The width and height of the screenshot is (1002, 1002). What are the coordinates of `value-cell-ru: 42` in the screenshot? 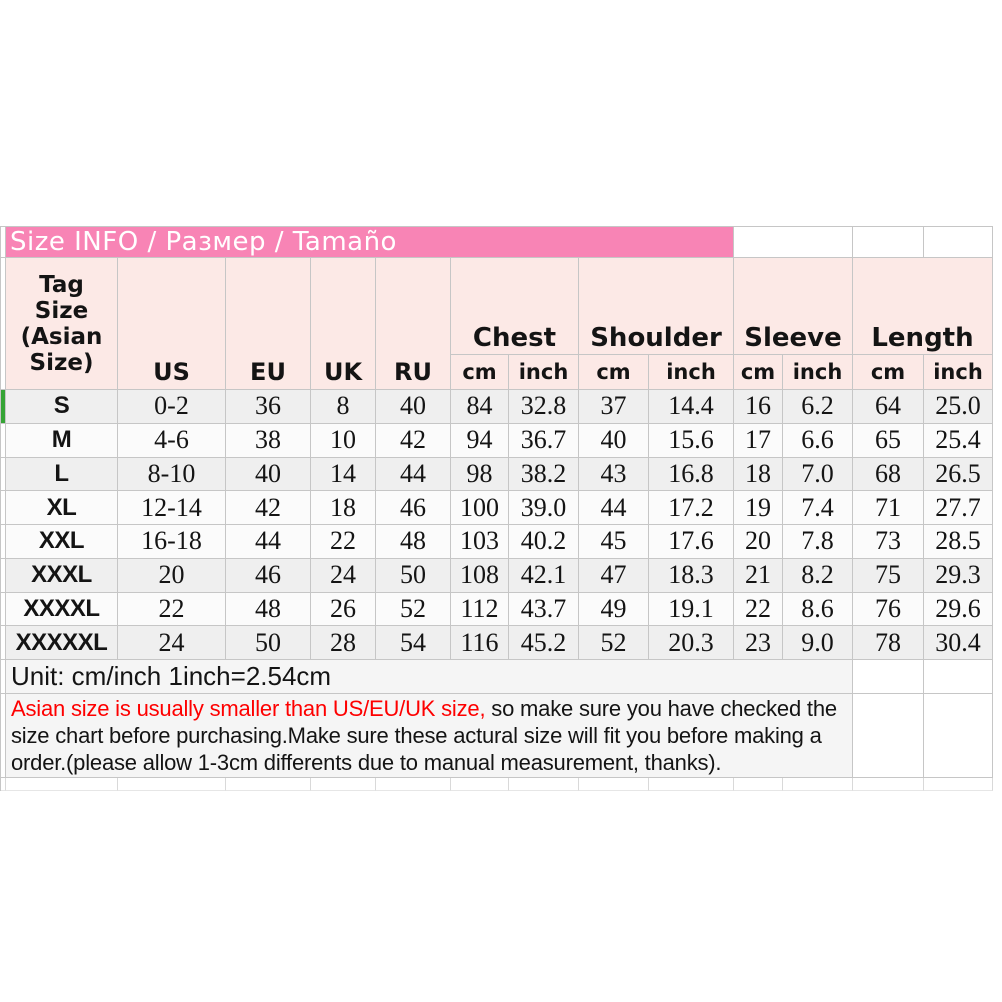 It's located at (413, 440).